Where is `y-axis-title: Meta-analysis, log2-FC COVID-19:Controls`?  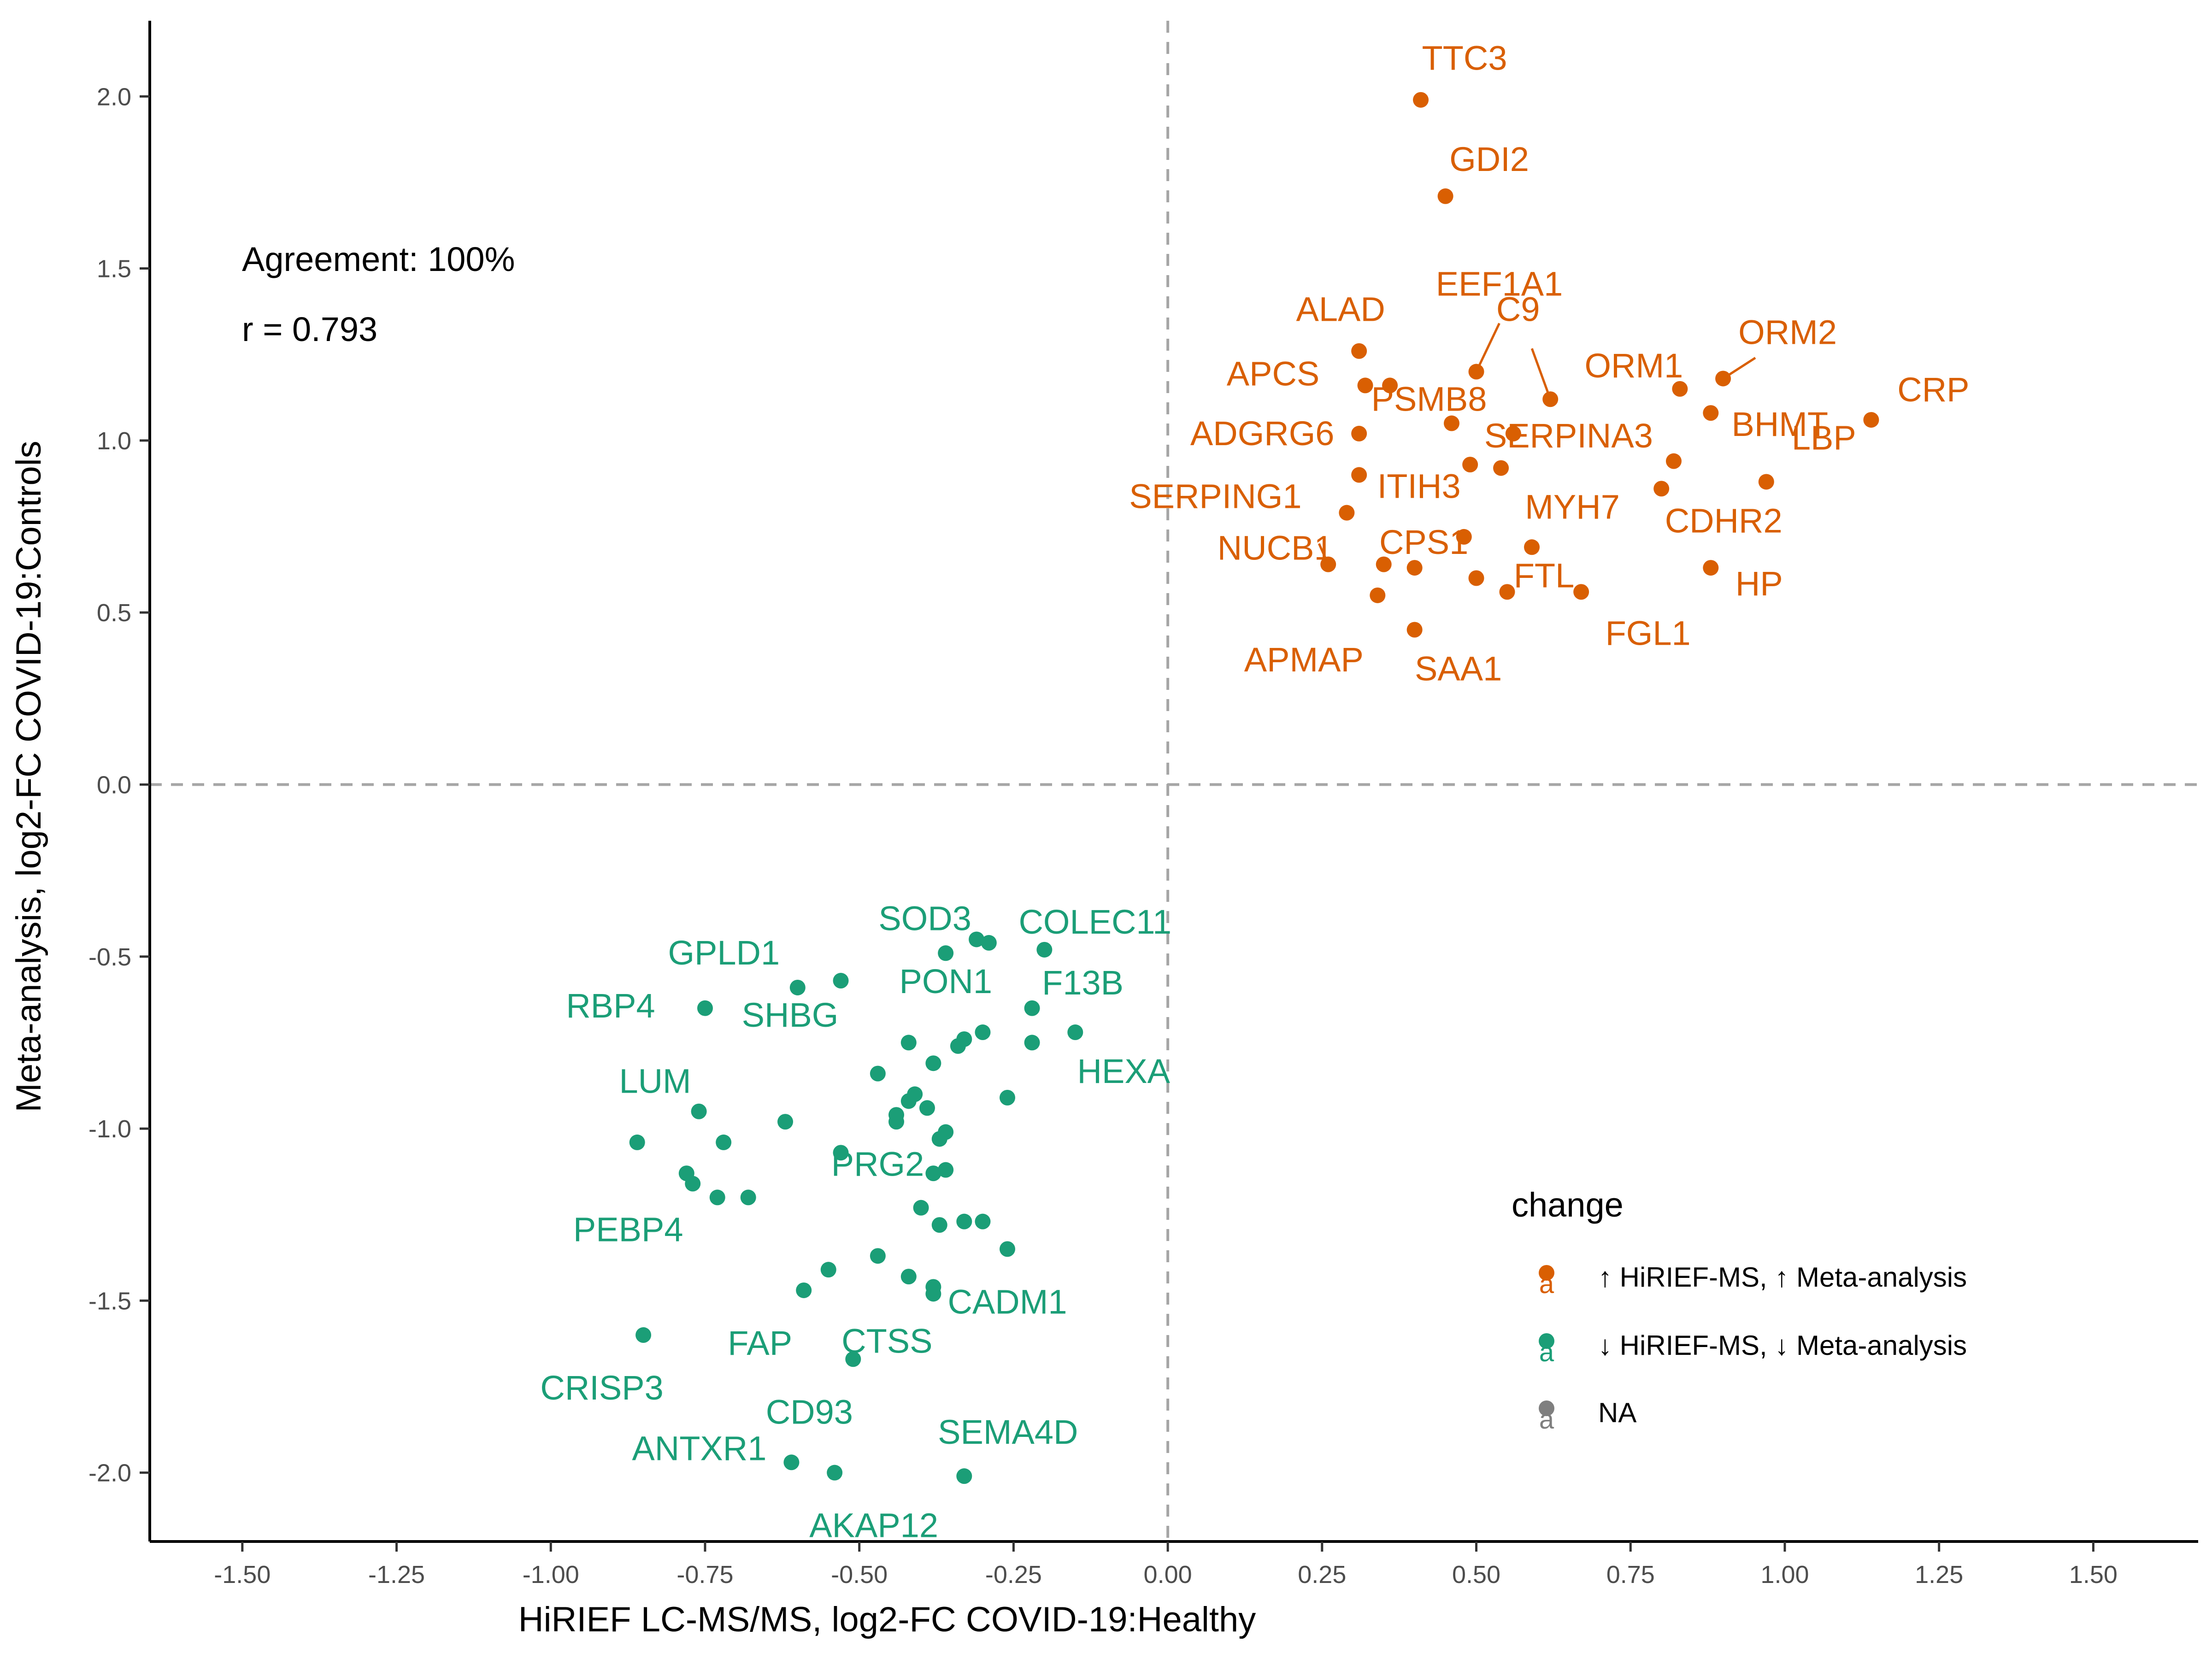 y-axis-title: Meta-analysis, log2-FC COVID-19:Controls is located at coordinates (28, 776).